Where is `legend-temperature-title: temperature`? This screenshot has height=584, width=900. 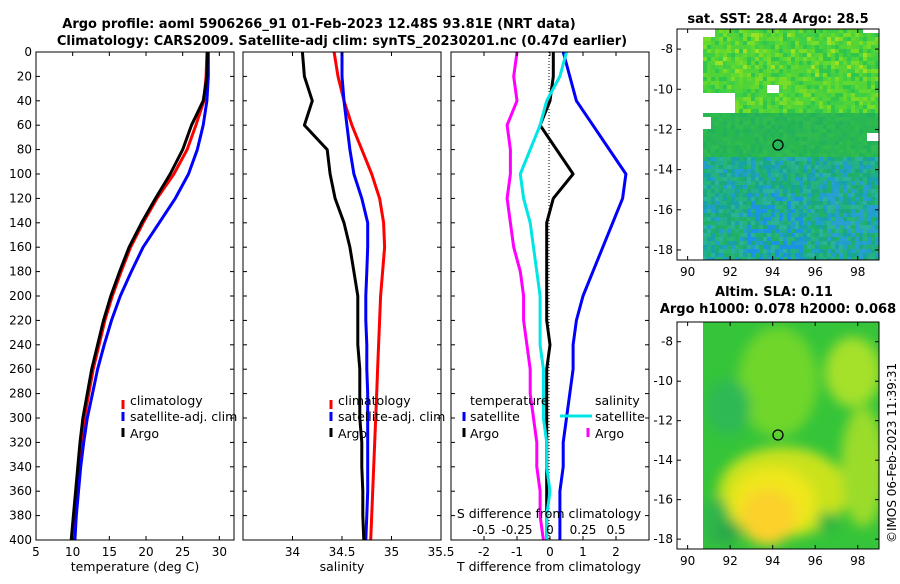
legend-temperature-title: temperature is located at coordinates (509, 400).